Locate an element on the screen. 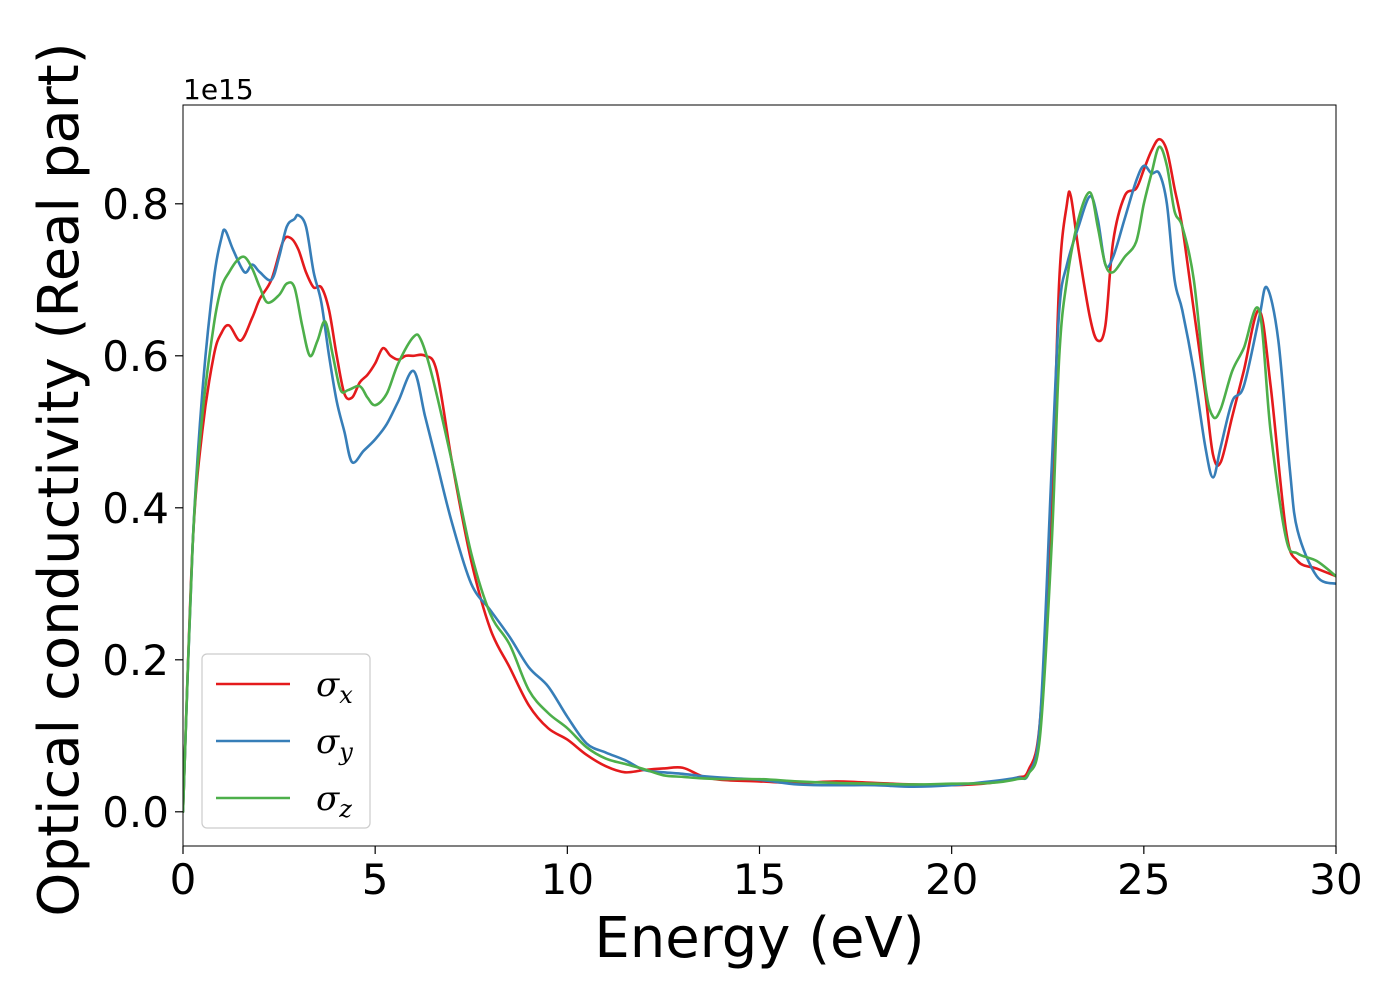 The width and height of the screenshot is (1400, 1000). legend-label-z: σz is located at coordinates (334, 801).